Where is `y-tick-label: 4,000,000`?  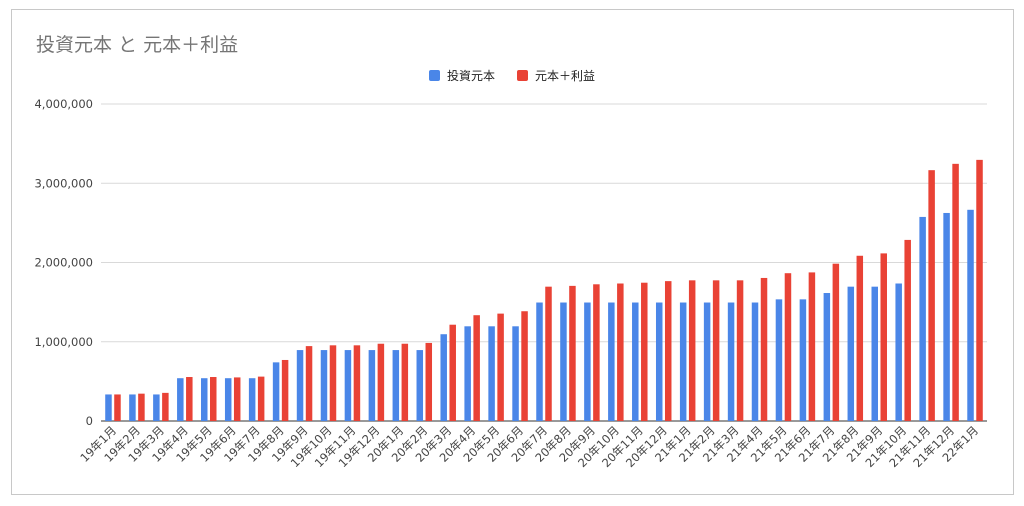 y-tick-label: 4,000,000 is located at coordinates (63, 104).